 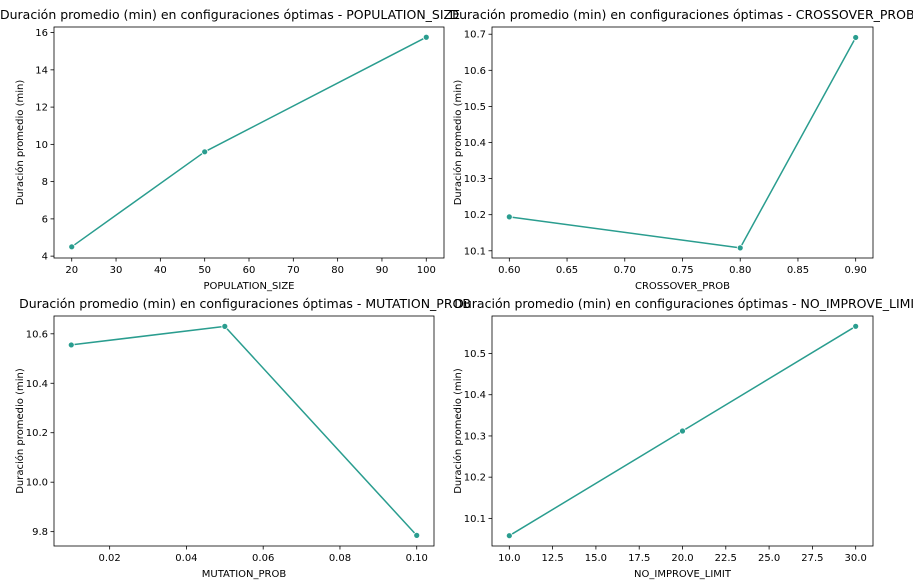 What do you see at coordinates (204, 270) in the screenshot?
I see `x-tick-label: 50` at bounding box center [204, 270].